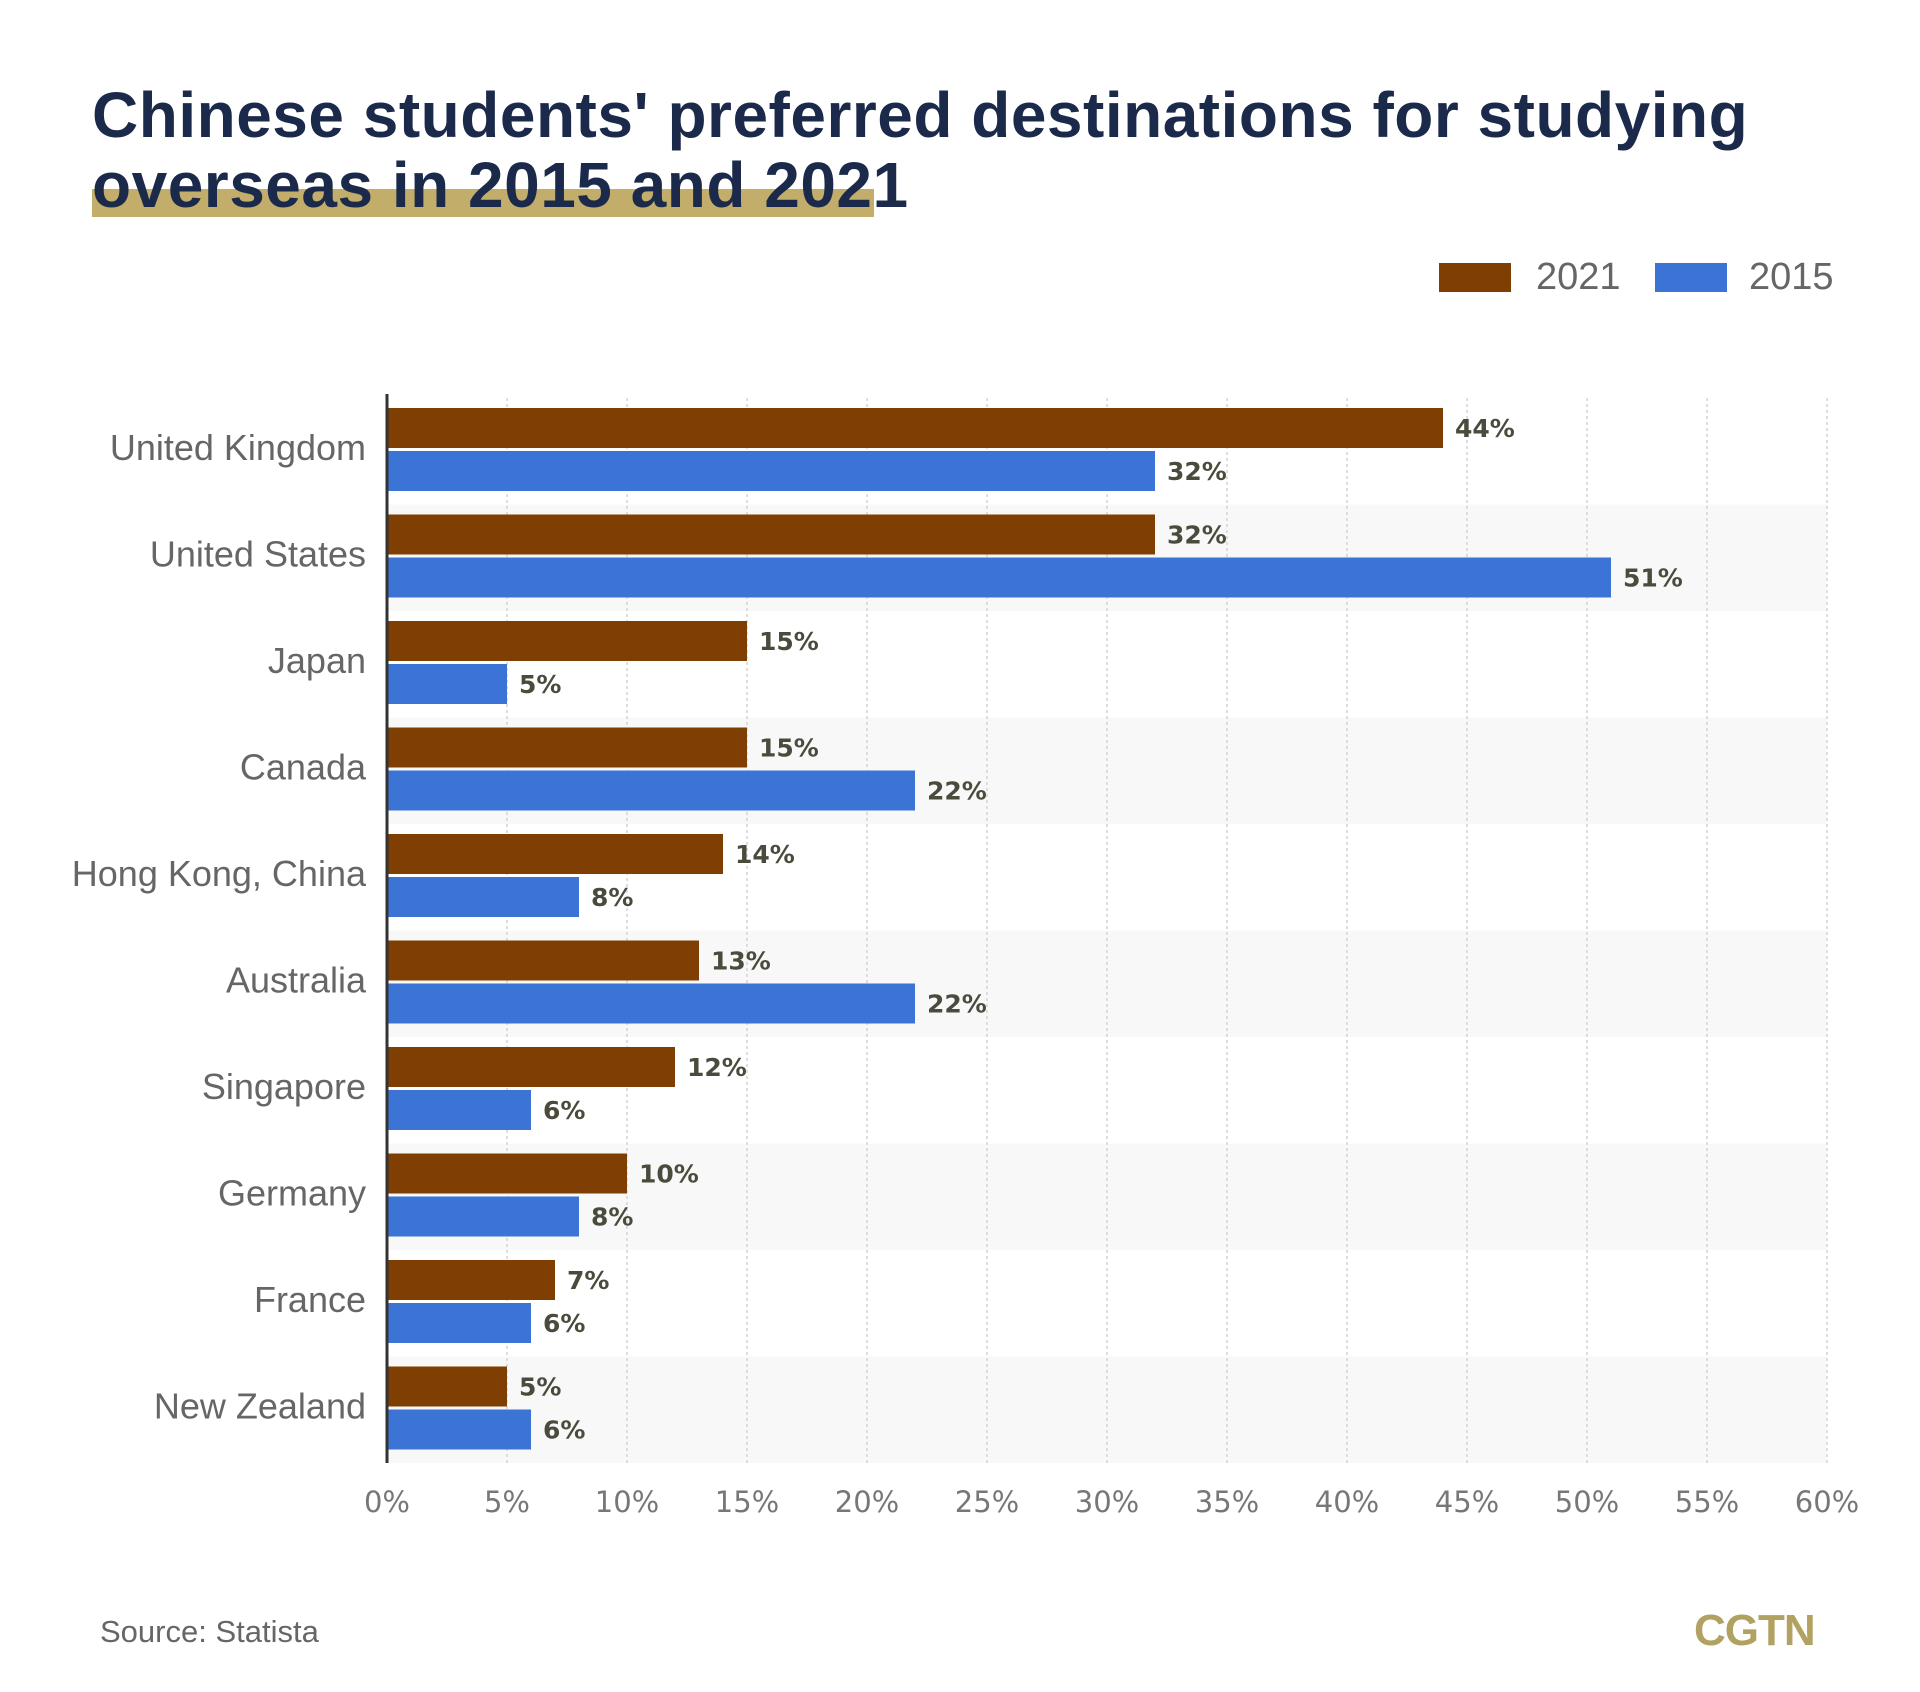 The height and width of the screenshot is (1692, 1920). What do you see at coordinates (627, 1502) in the screenshot?
I see `x-tick-label: 10%` at bounding box center [627, 1502].